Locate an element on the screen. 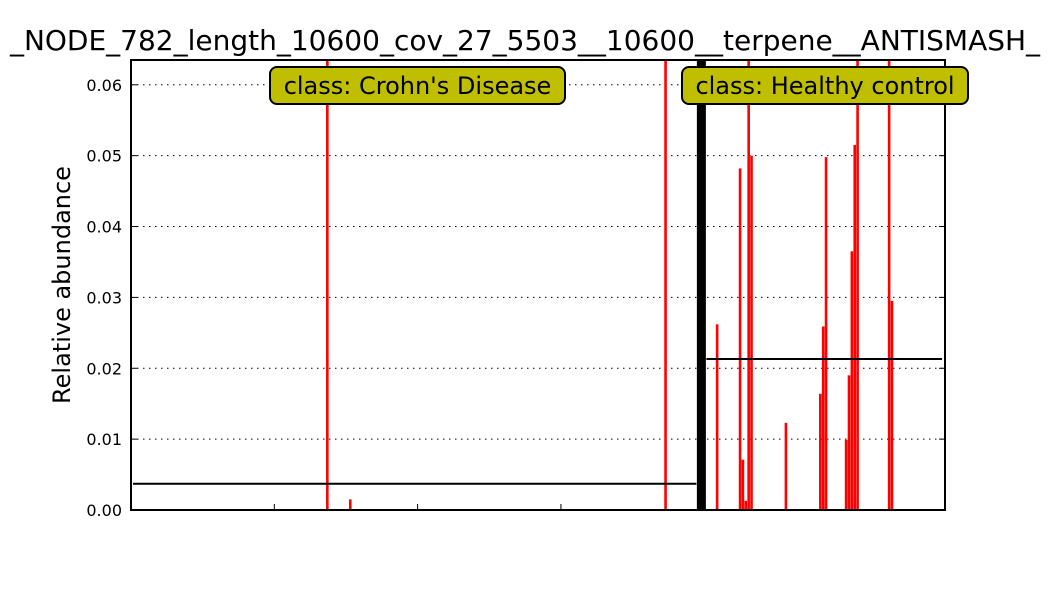 The height and width of the screenshot is (600, 1050). y-tick-label: 0.03 is located at coordinates (104, 297).